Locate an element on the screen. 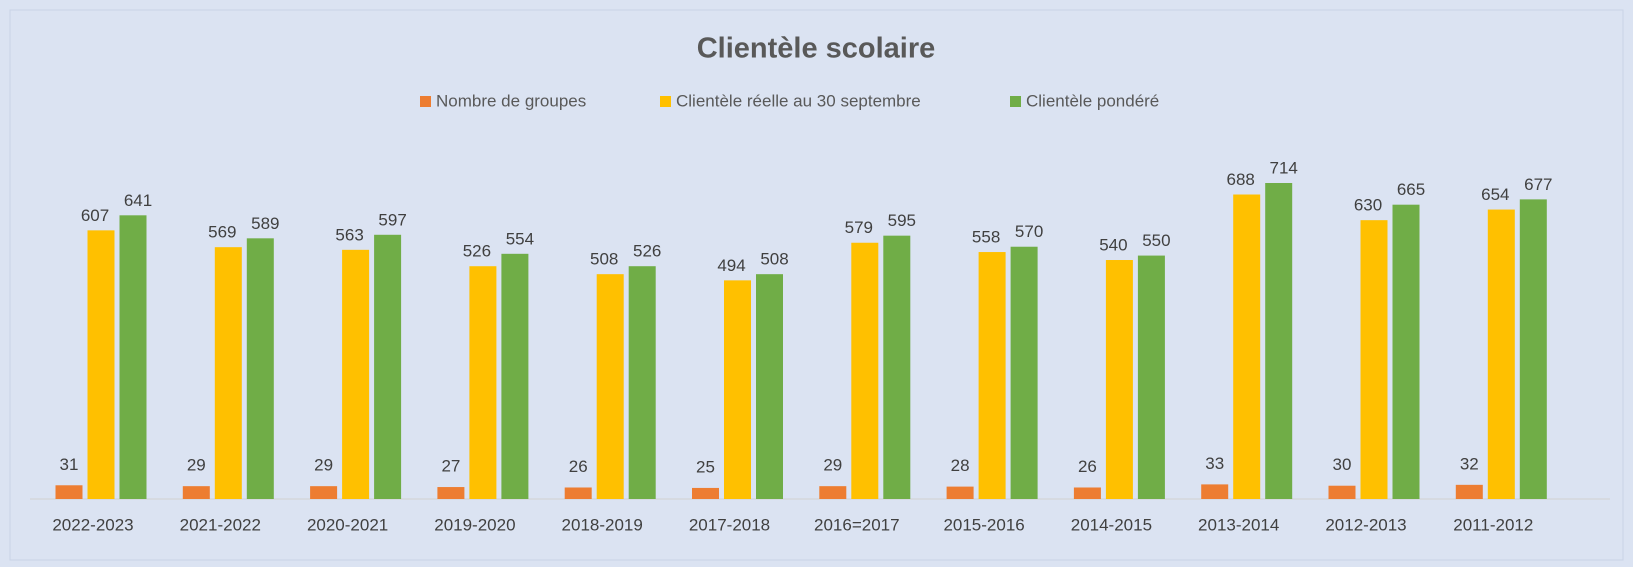  x-tick-label: 2016=2017 is located at coordinates (857, 524).